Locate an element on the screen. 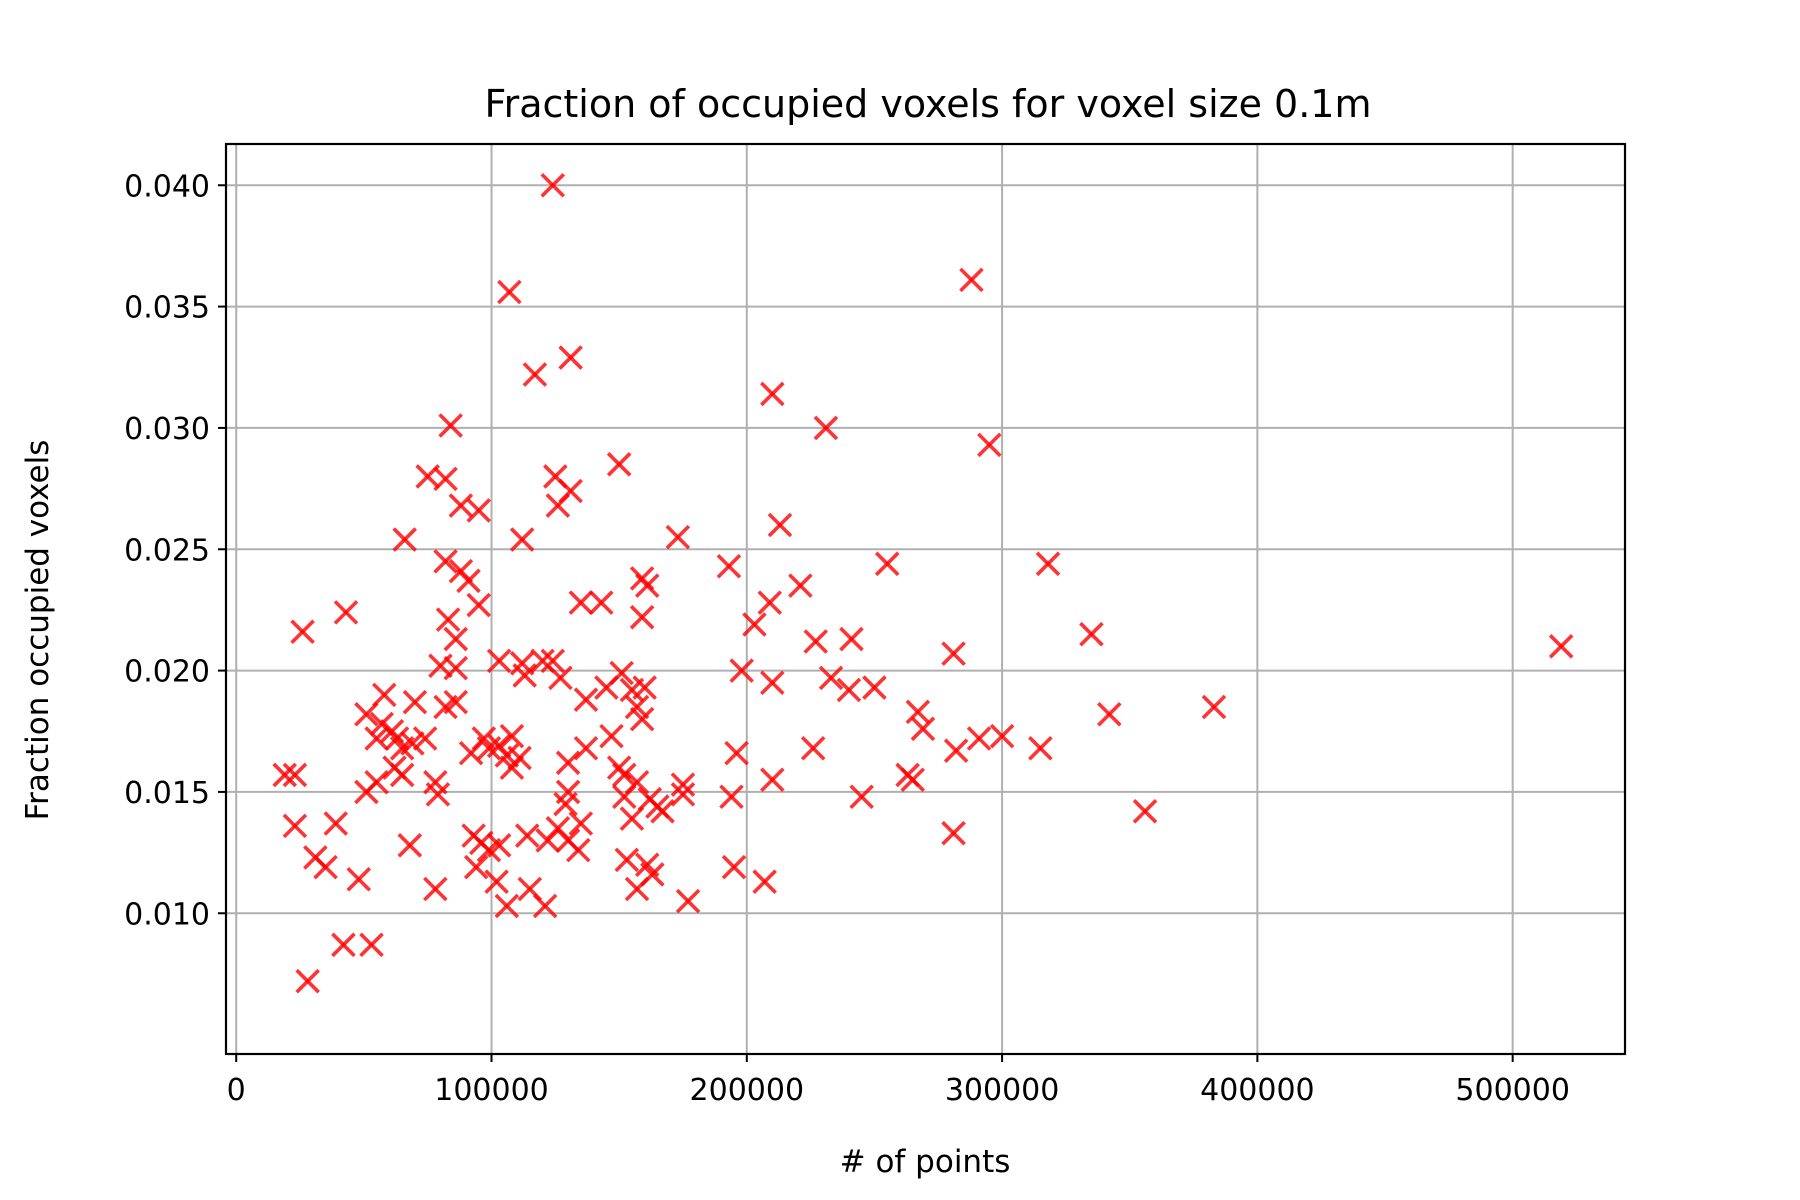 This screenshot has height=1200, width=1800. y-tick-label: 0.025 is located at coordinates (167, 550).